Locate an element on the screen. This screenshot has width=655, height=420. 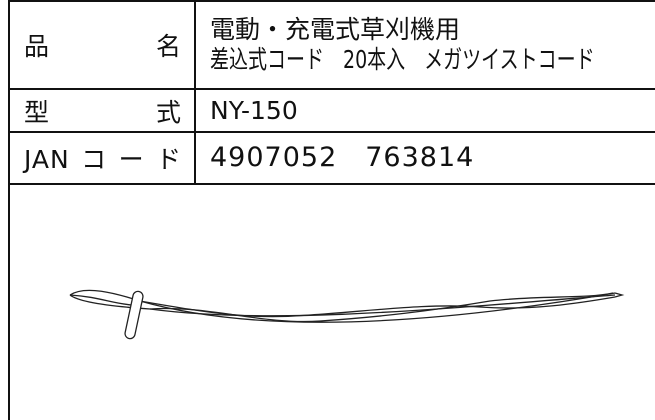
value-cell: NY-150 is located at coordinates (432, 110).